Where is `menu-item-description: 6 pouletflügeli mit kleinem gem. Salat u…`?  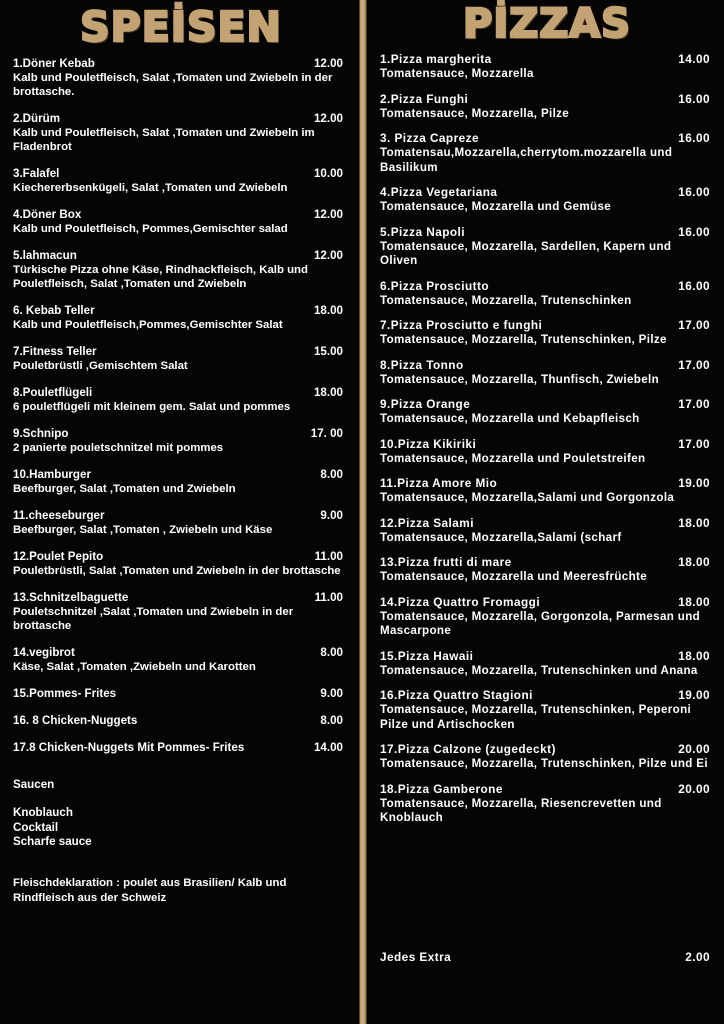
menu-item-description: 6 pouletflügeli mit kleinem gem. Salat u… is located at coordinates (152, 407).